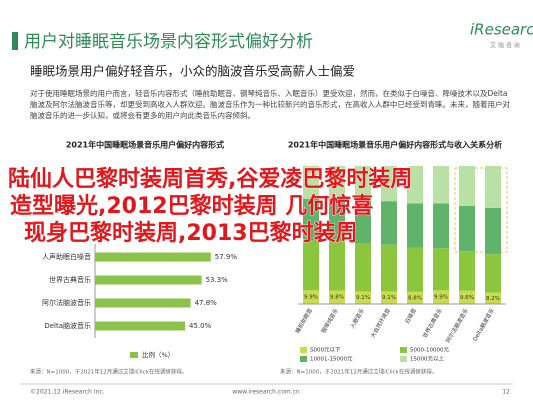 This screenshot has width=533, height=400. Describe the element at coordinates (395, 145) in the screenshot. I see `chart-title: 2021年中国睡眠场景音乐用户偏好内容形式与收入关系分析` at that location.